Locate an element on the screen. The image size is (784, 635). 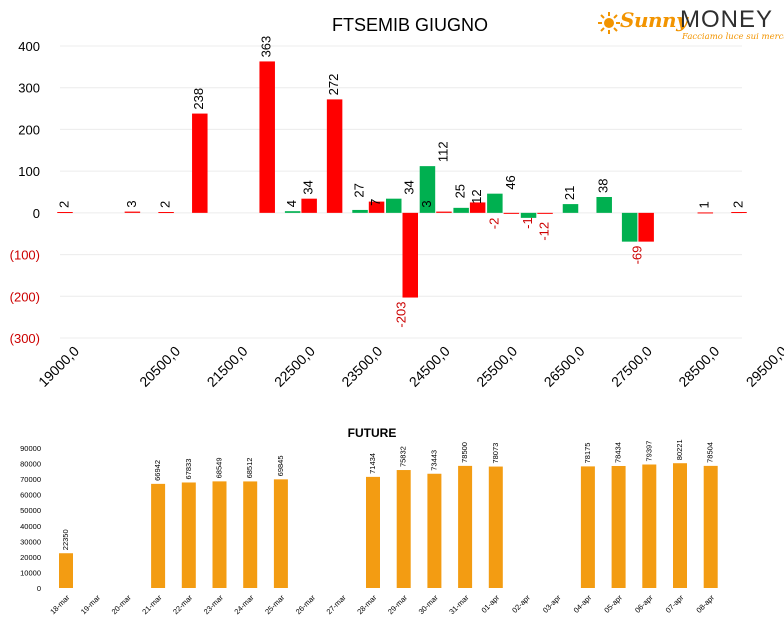
x-tick-label: 27500,0 is located at coordinates (631, 366).